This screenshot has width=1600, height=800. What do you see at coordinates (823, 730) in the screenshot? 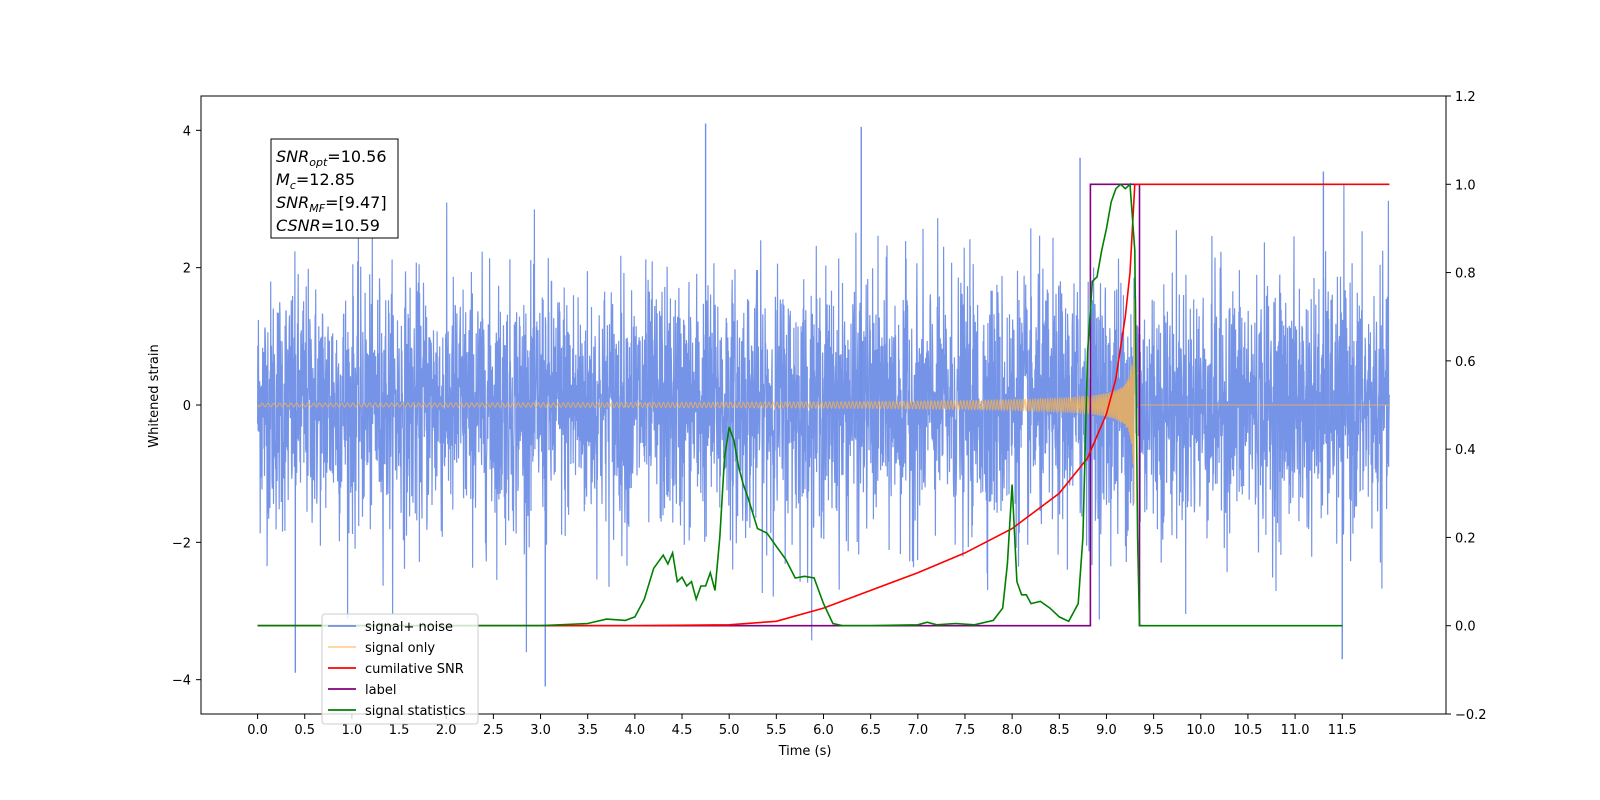
I see `x-tick-label: 6.0` at bounding box center [823, 730].